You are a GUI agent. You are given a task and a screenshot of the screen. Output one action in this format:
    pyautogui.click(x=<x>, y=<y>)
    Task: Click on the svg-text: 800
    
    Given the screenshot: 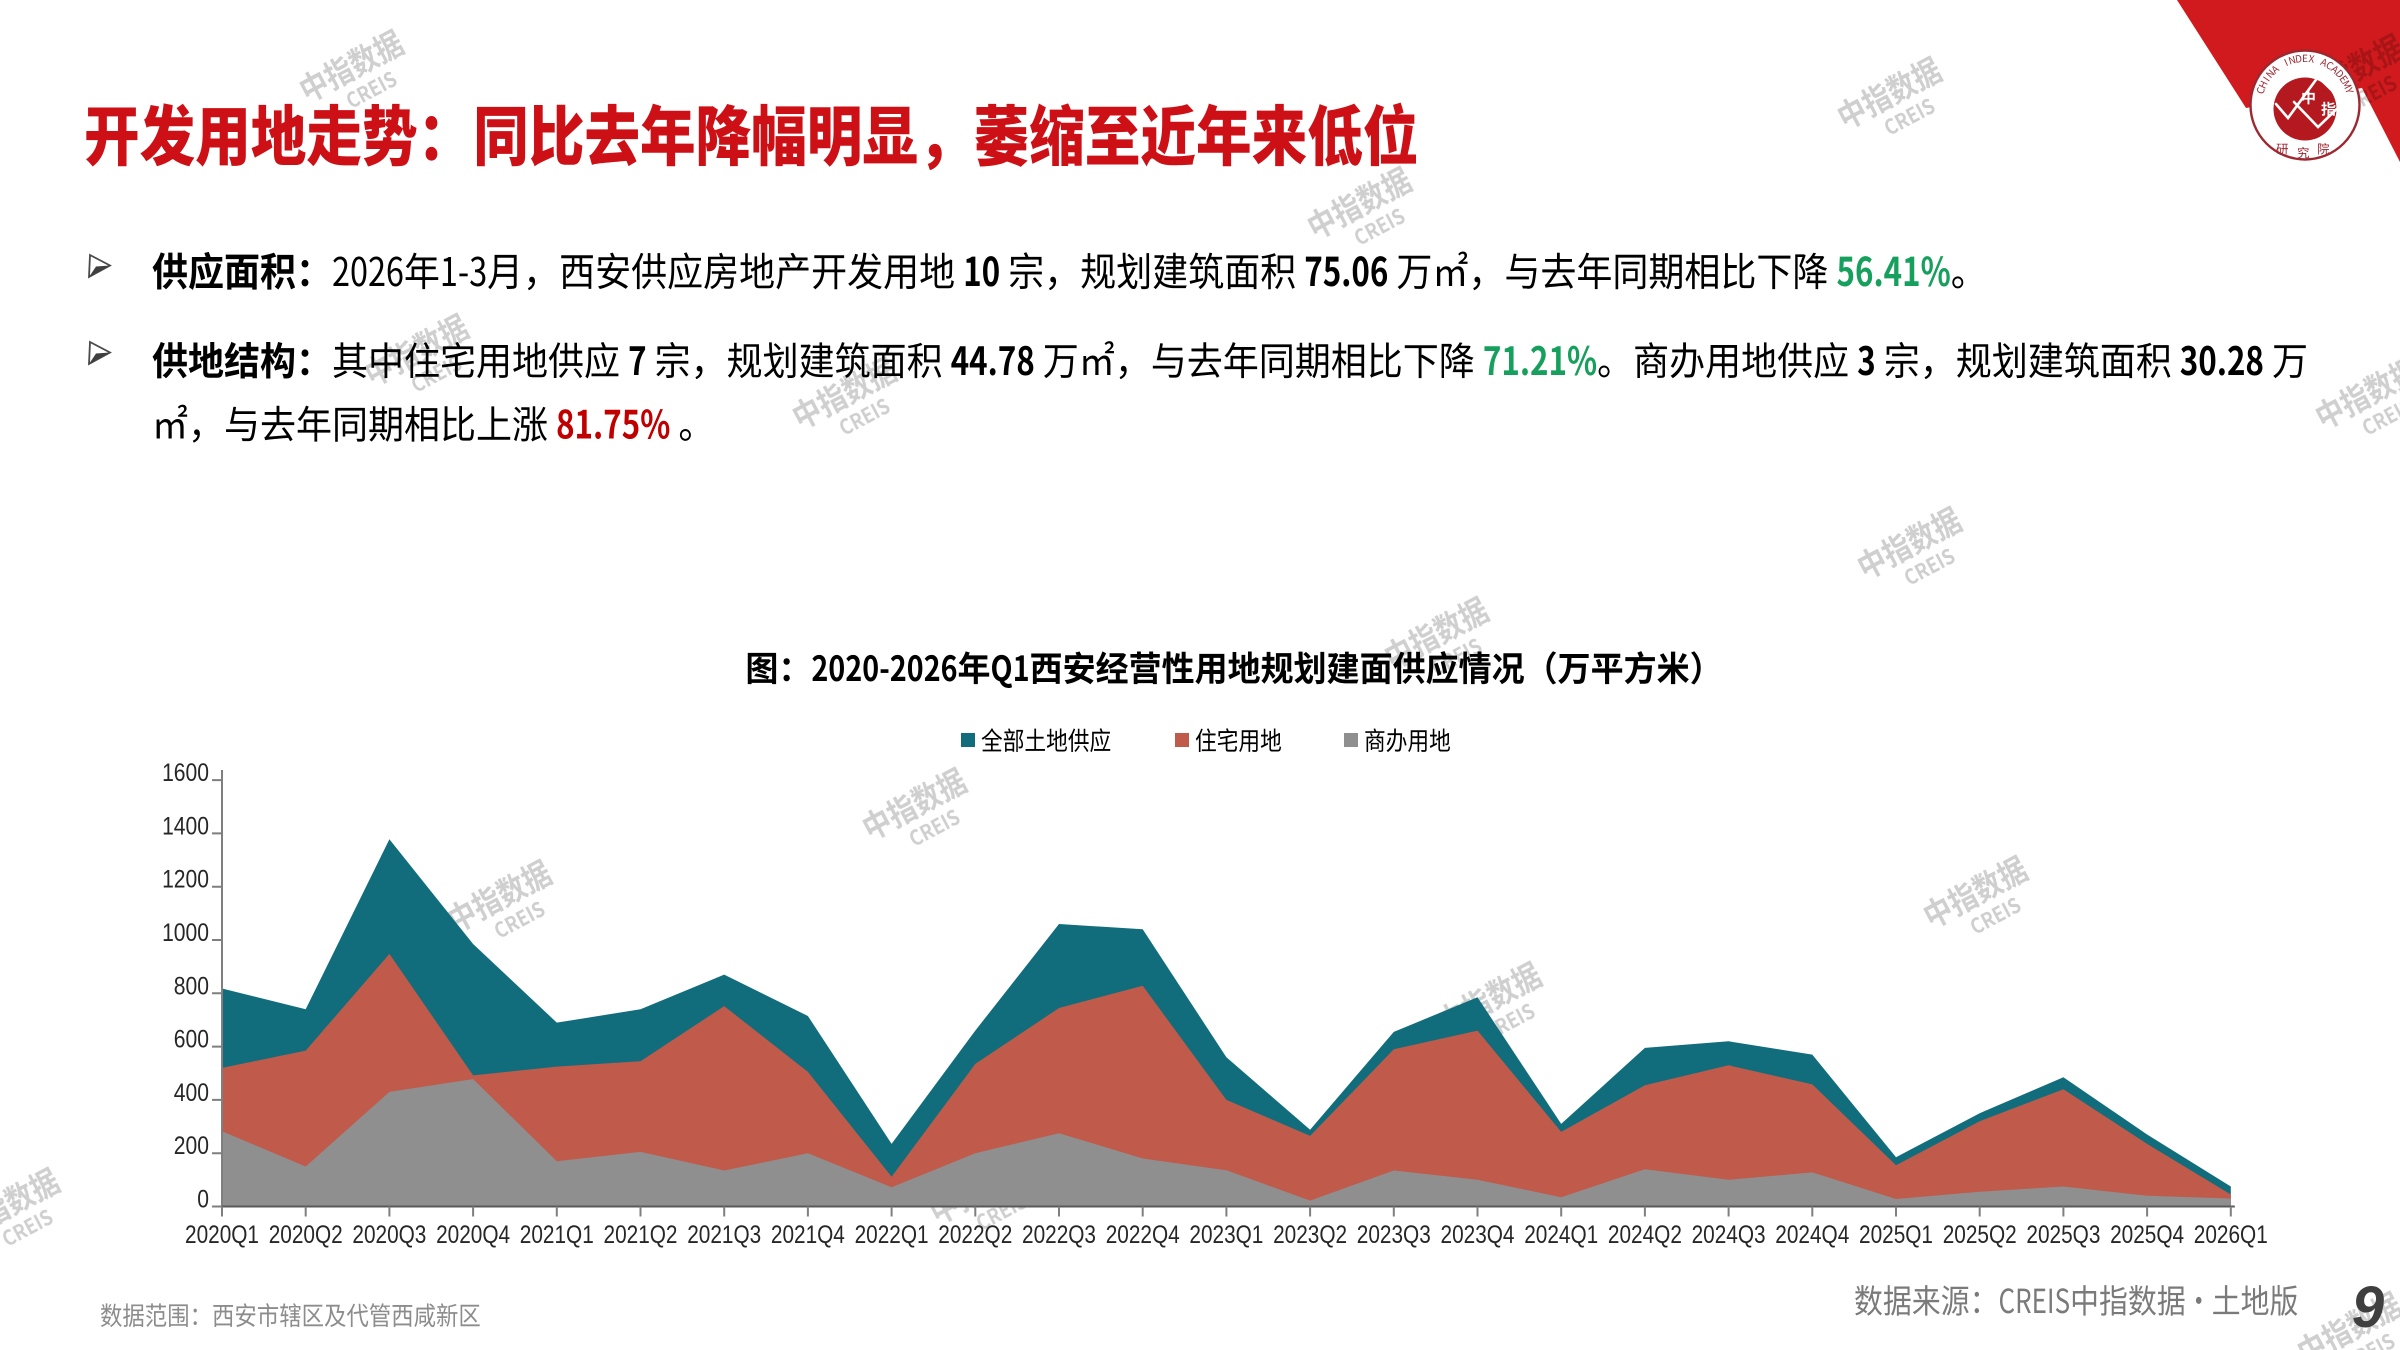 What is the action you would take?
    pyautogui.click(x=191, y=986)
    